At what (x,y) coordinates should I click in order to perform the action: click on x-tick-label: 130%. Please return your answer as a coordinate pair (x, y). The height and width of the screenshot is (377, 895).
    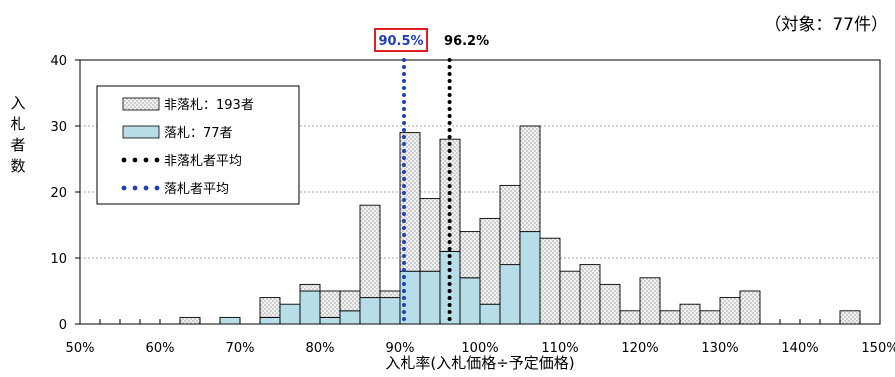
    Looking at the image, I should click on (719, 348).